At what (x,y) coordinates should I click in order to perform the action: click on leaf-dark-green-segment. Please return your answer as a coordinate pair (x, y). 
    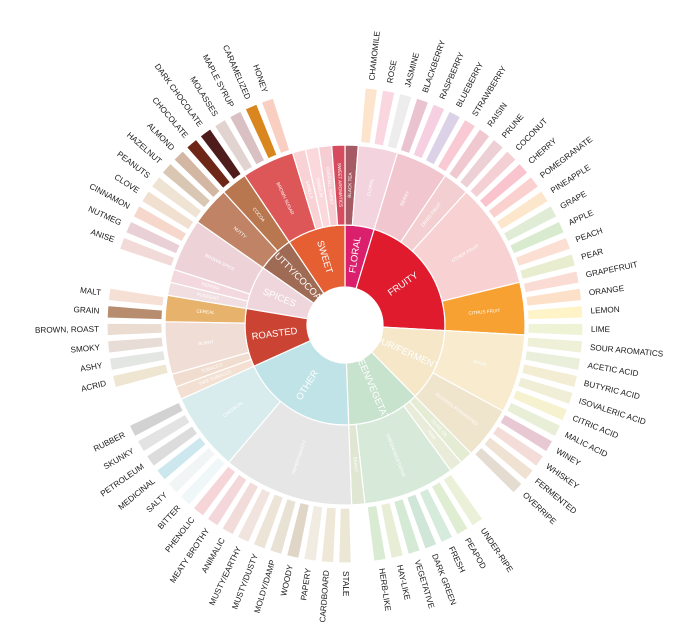
    Looking at the image, I should click on (421, 521).